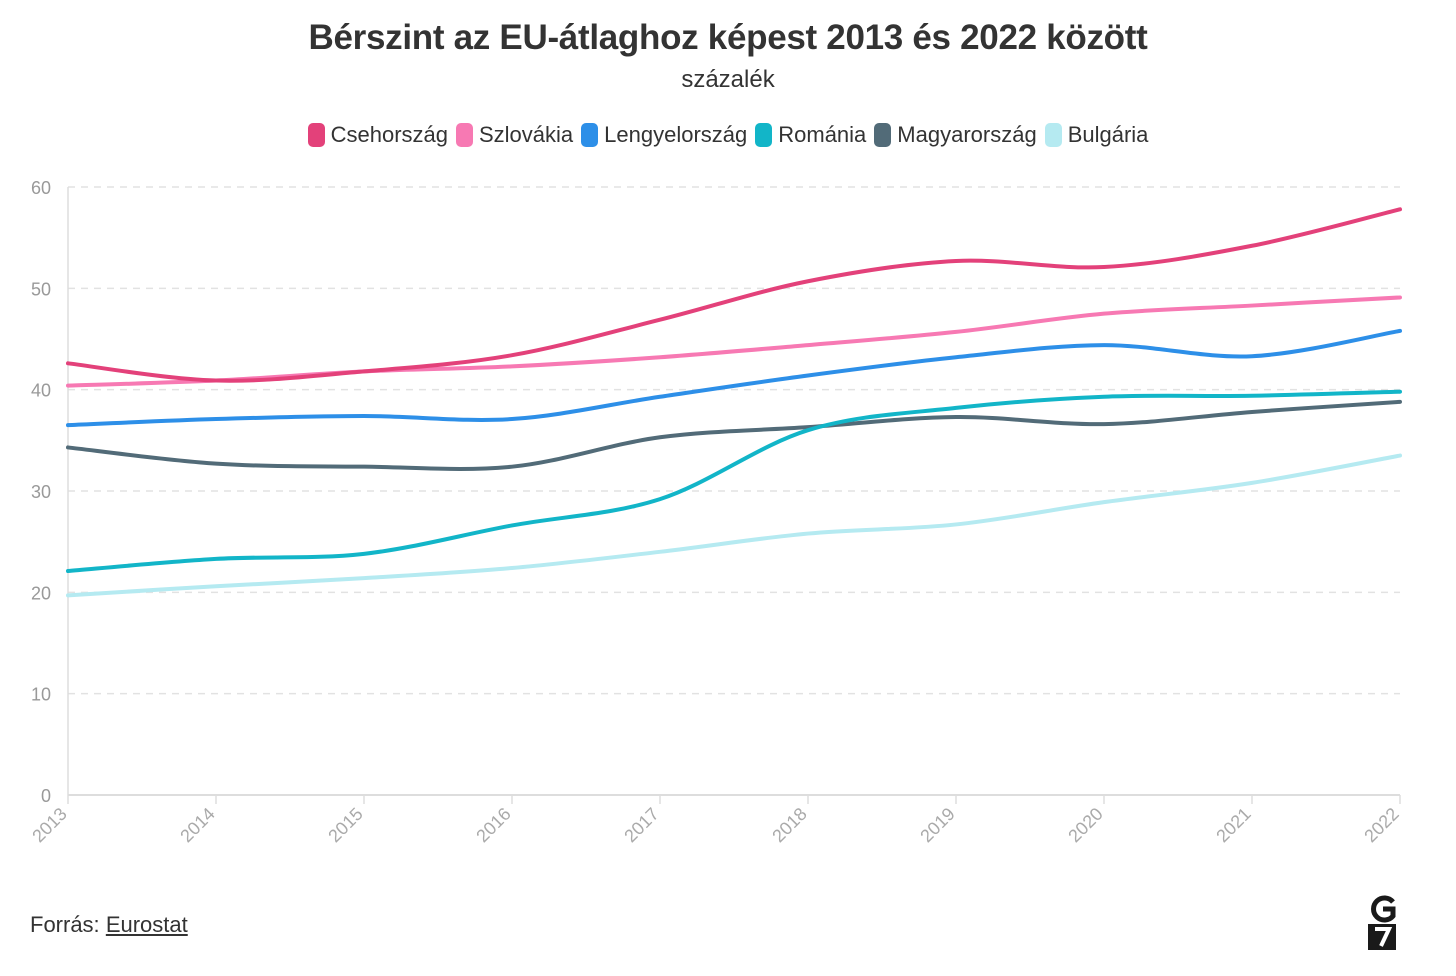 The height and width of the screenshot is (976, 1456). I want to click on x-tick-label: 2018, so click(789, 825).